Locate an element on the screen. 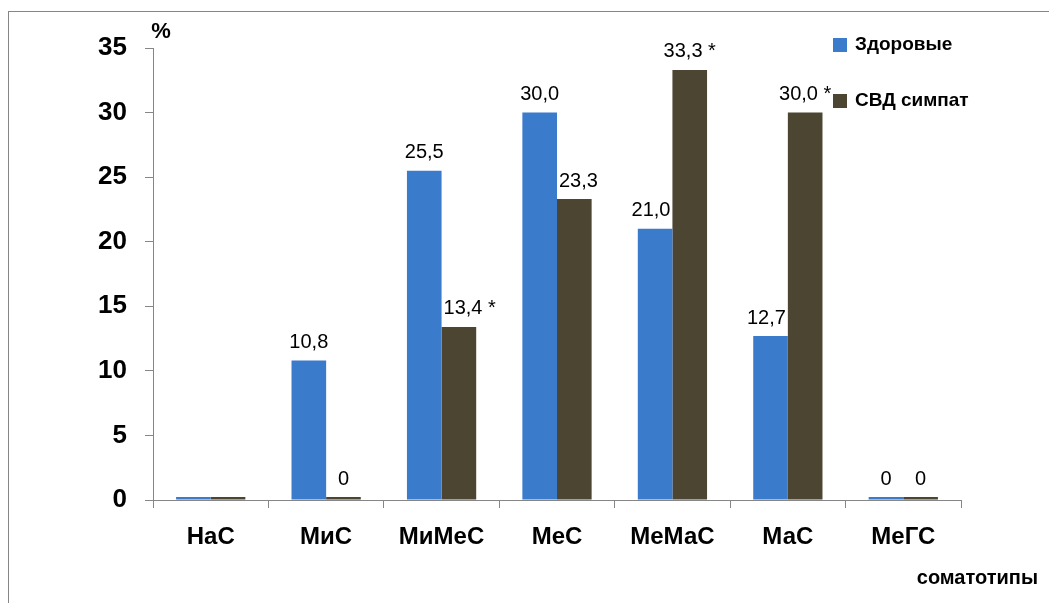 The height and width of the screenshot is (603, 1049). x-tick-label: МиМеС is located at coordinates (441, 536).